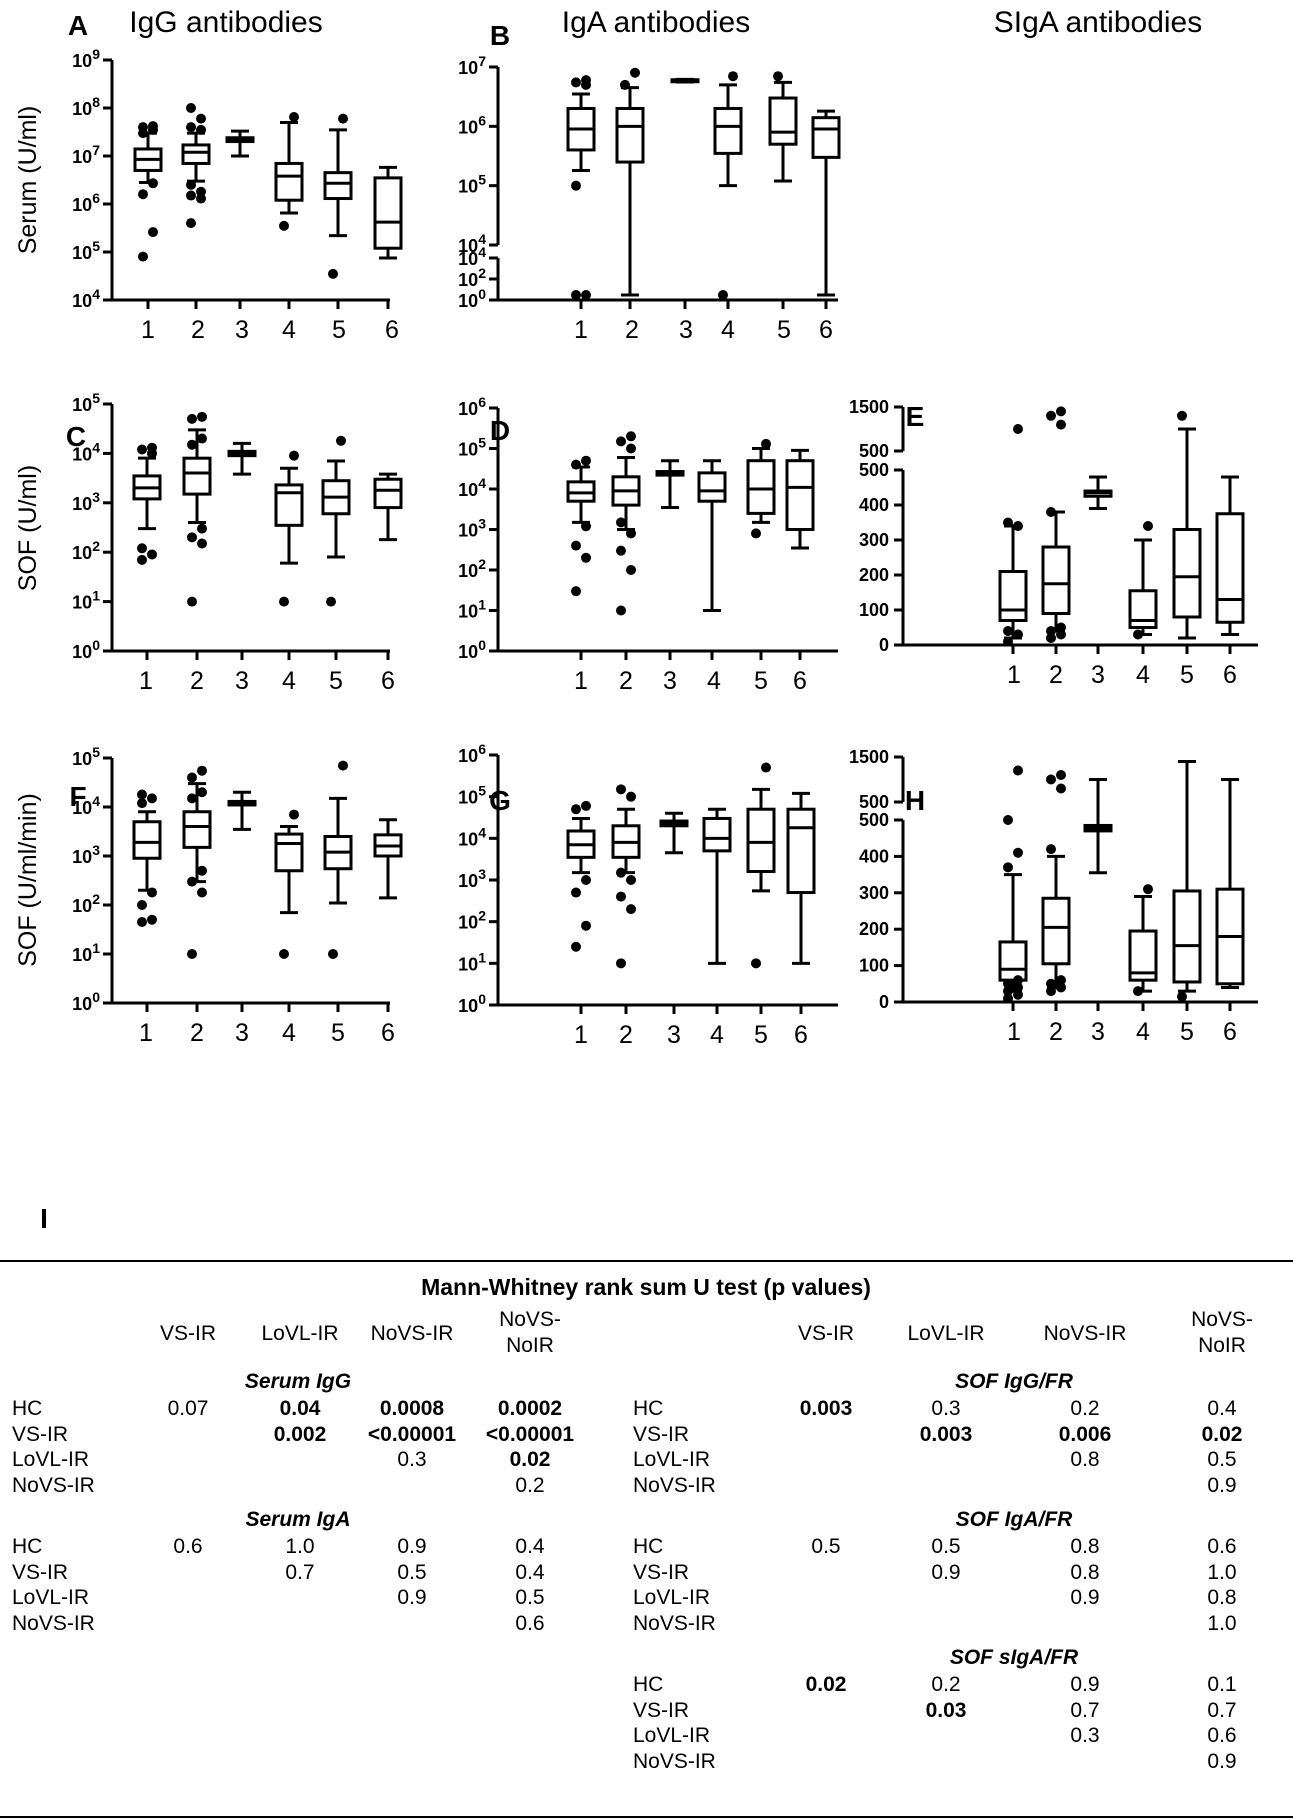  Describe the element at coordinates (674, 1761) in the screenshot. I see `row-label: NoVS-IR` at that location.